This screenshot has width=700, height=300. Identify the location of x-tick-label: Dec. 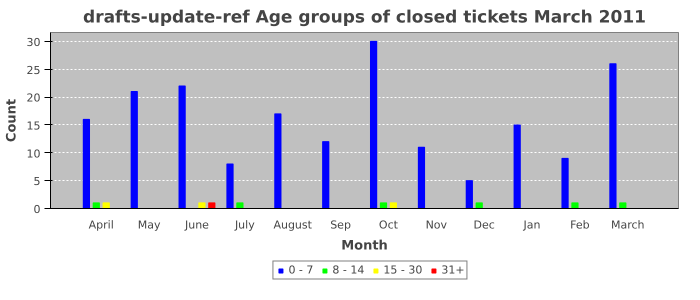
(484, 225).